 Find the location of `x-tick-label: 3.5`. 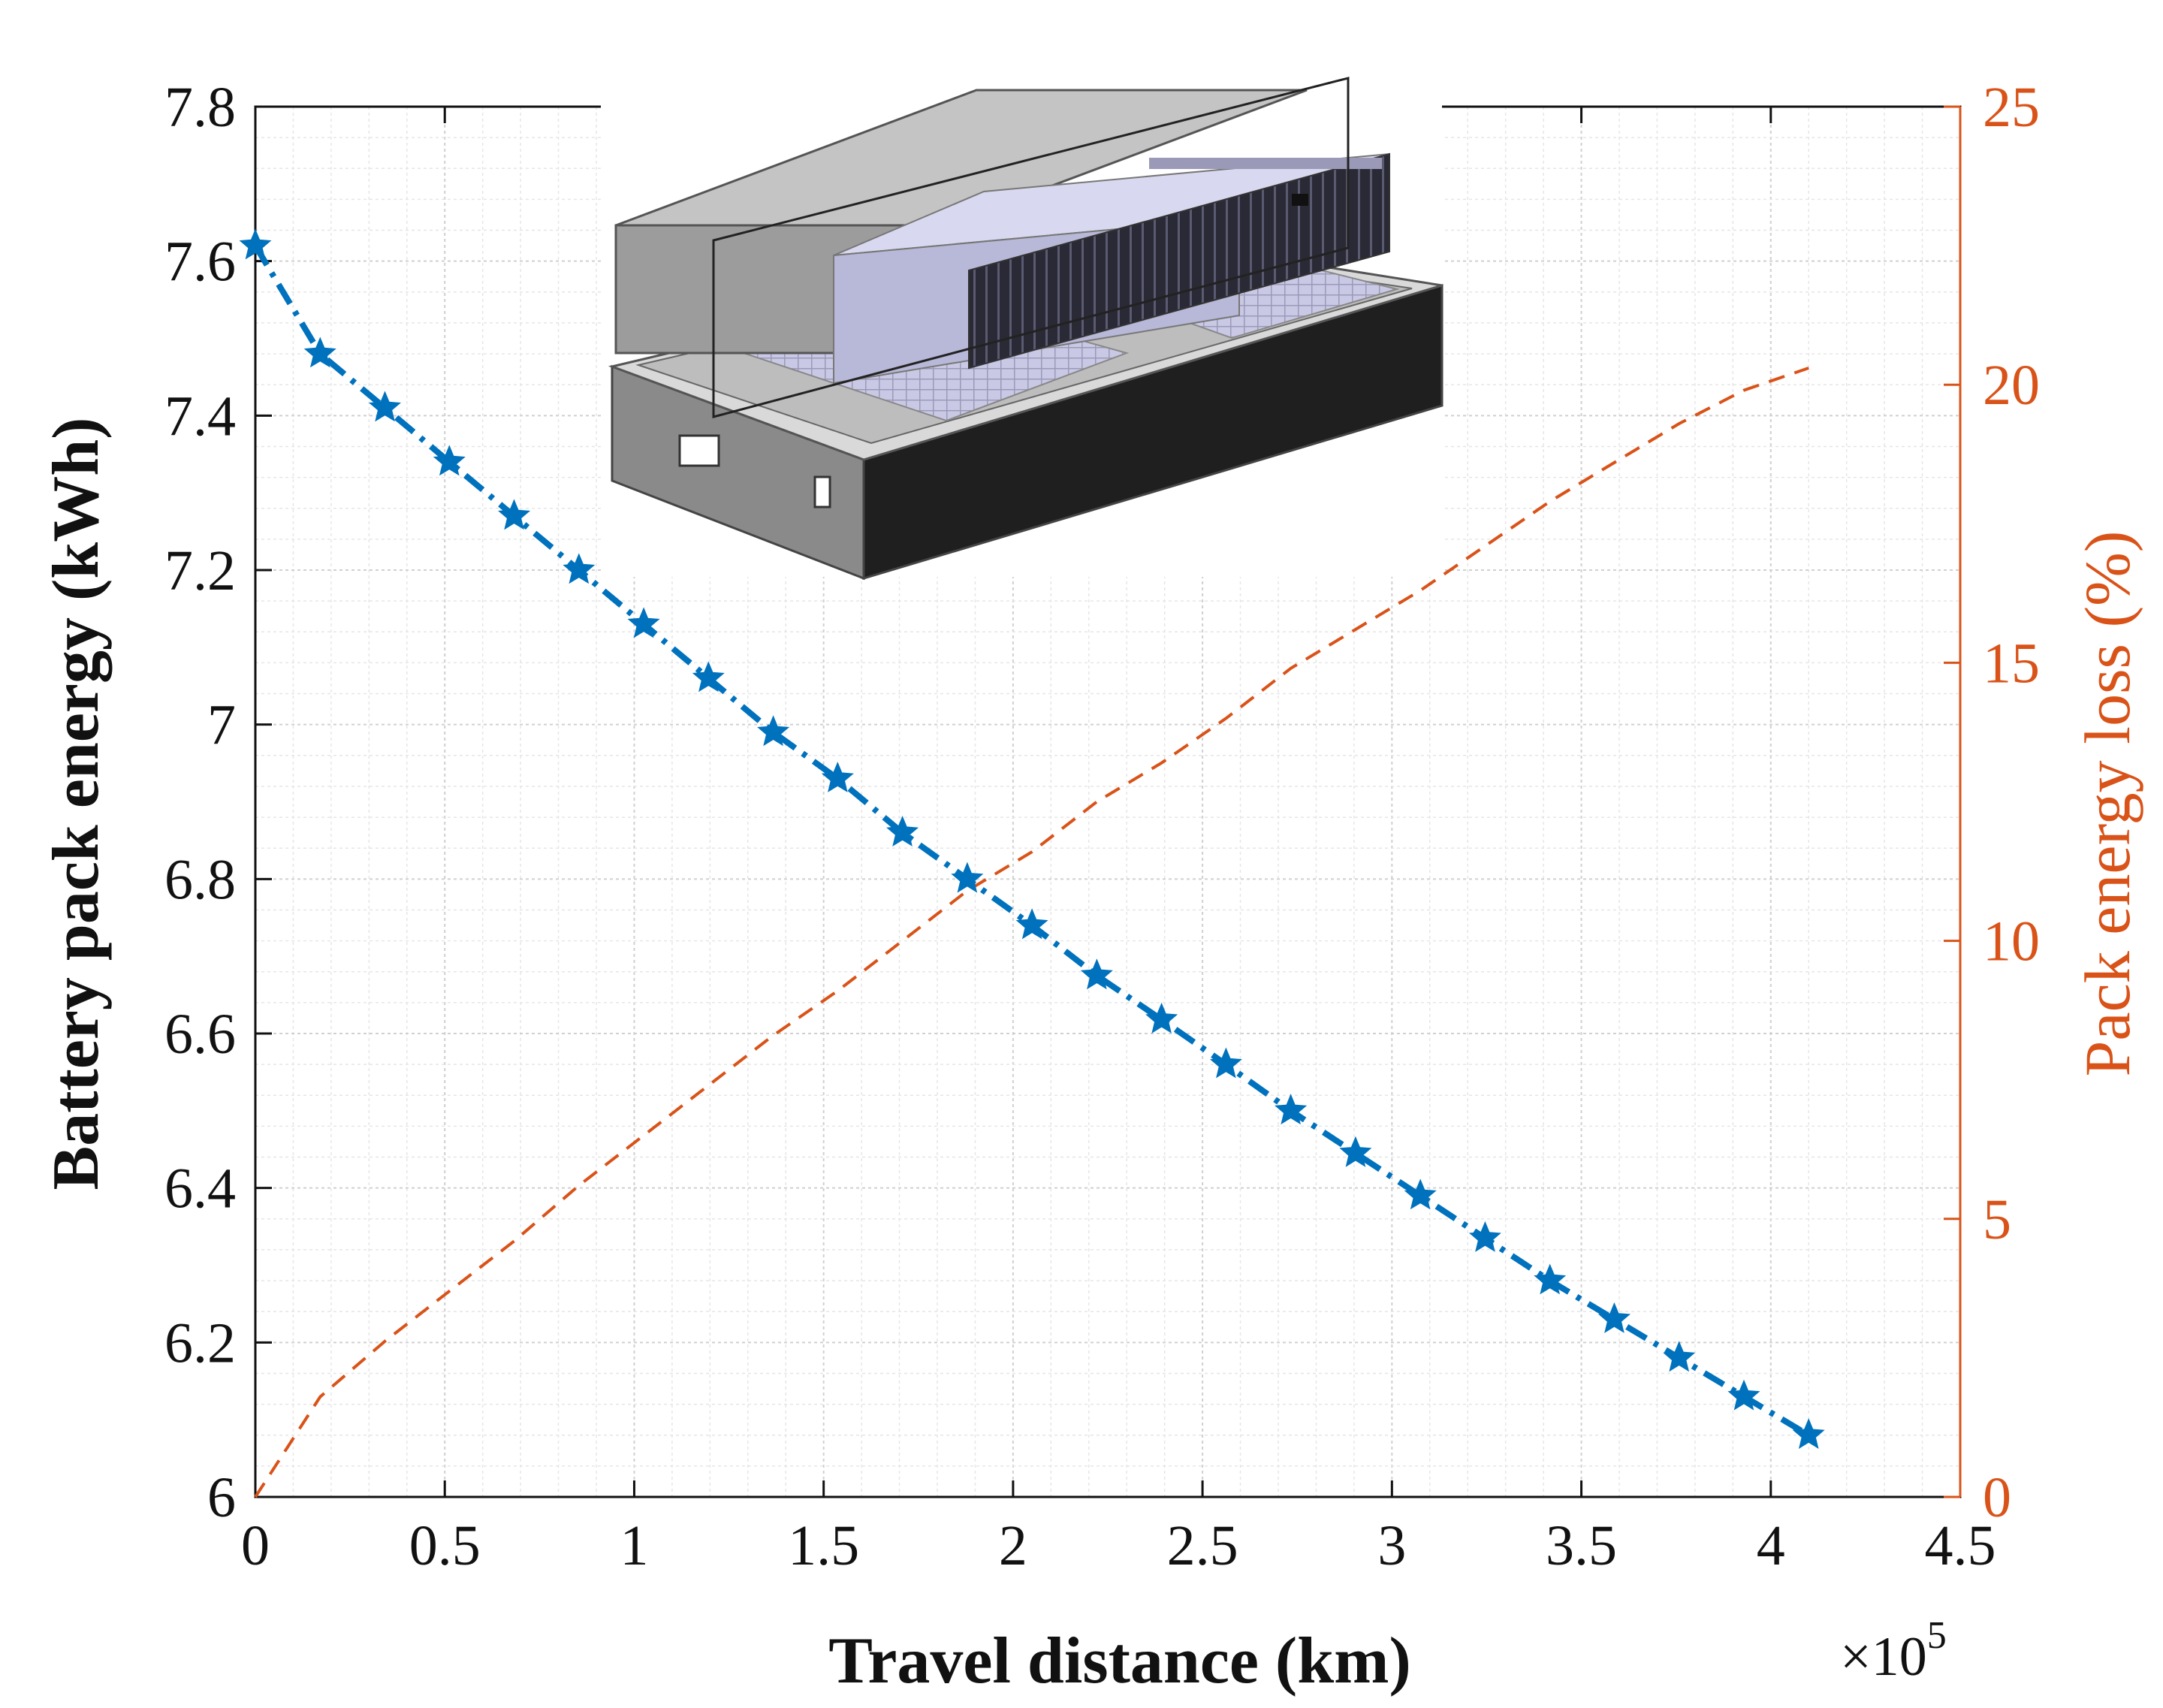

x-tick-label: 3.5 is located at coordinates (1582, 1545).